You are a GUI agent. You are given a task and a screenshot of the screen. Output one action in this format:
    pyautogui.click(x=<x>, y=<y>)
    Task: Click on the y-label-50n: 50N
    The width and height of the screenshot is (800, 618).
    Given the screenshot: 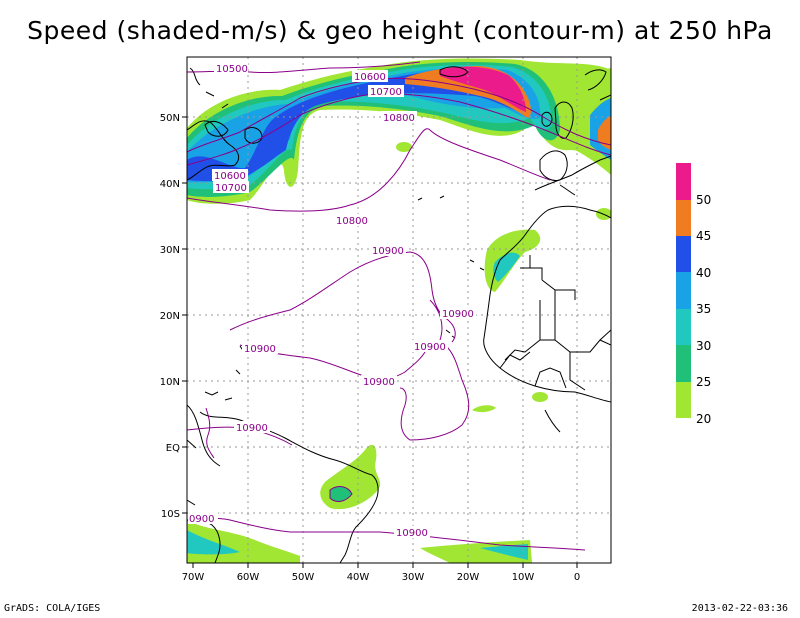 What is the action you would take?
    pyautogui.click(x=170, y=118)
    